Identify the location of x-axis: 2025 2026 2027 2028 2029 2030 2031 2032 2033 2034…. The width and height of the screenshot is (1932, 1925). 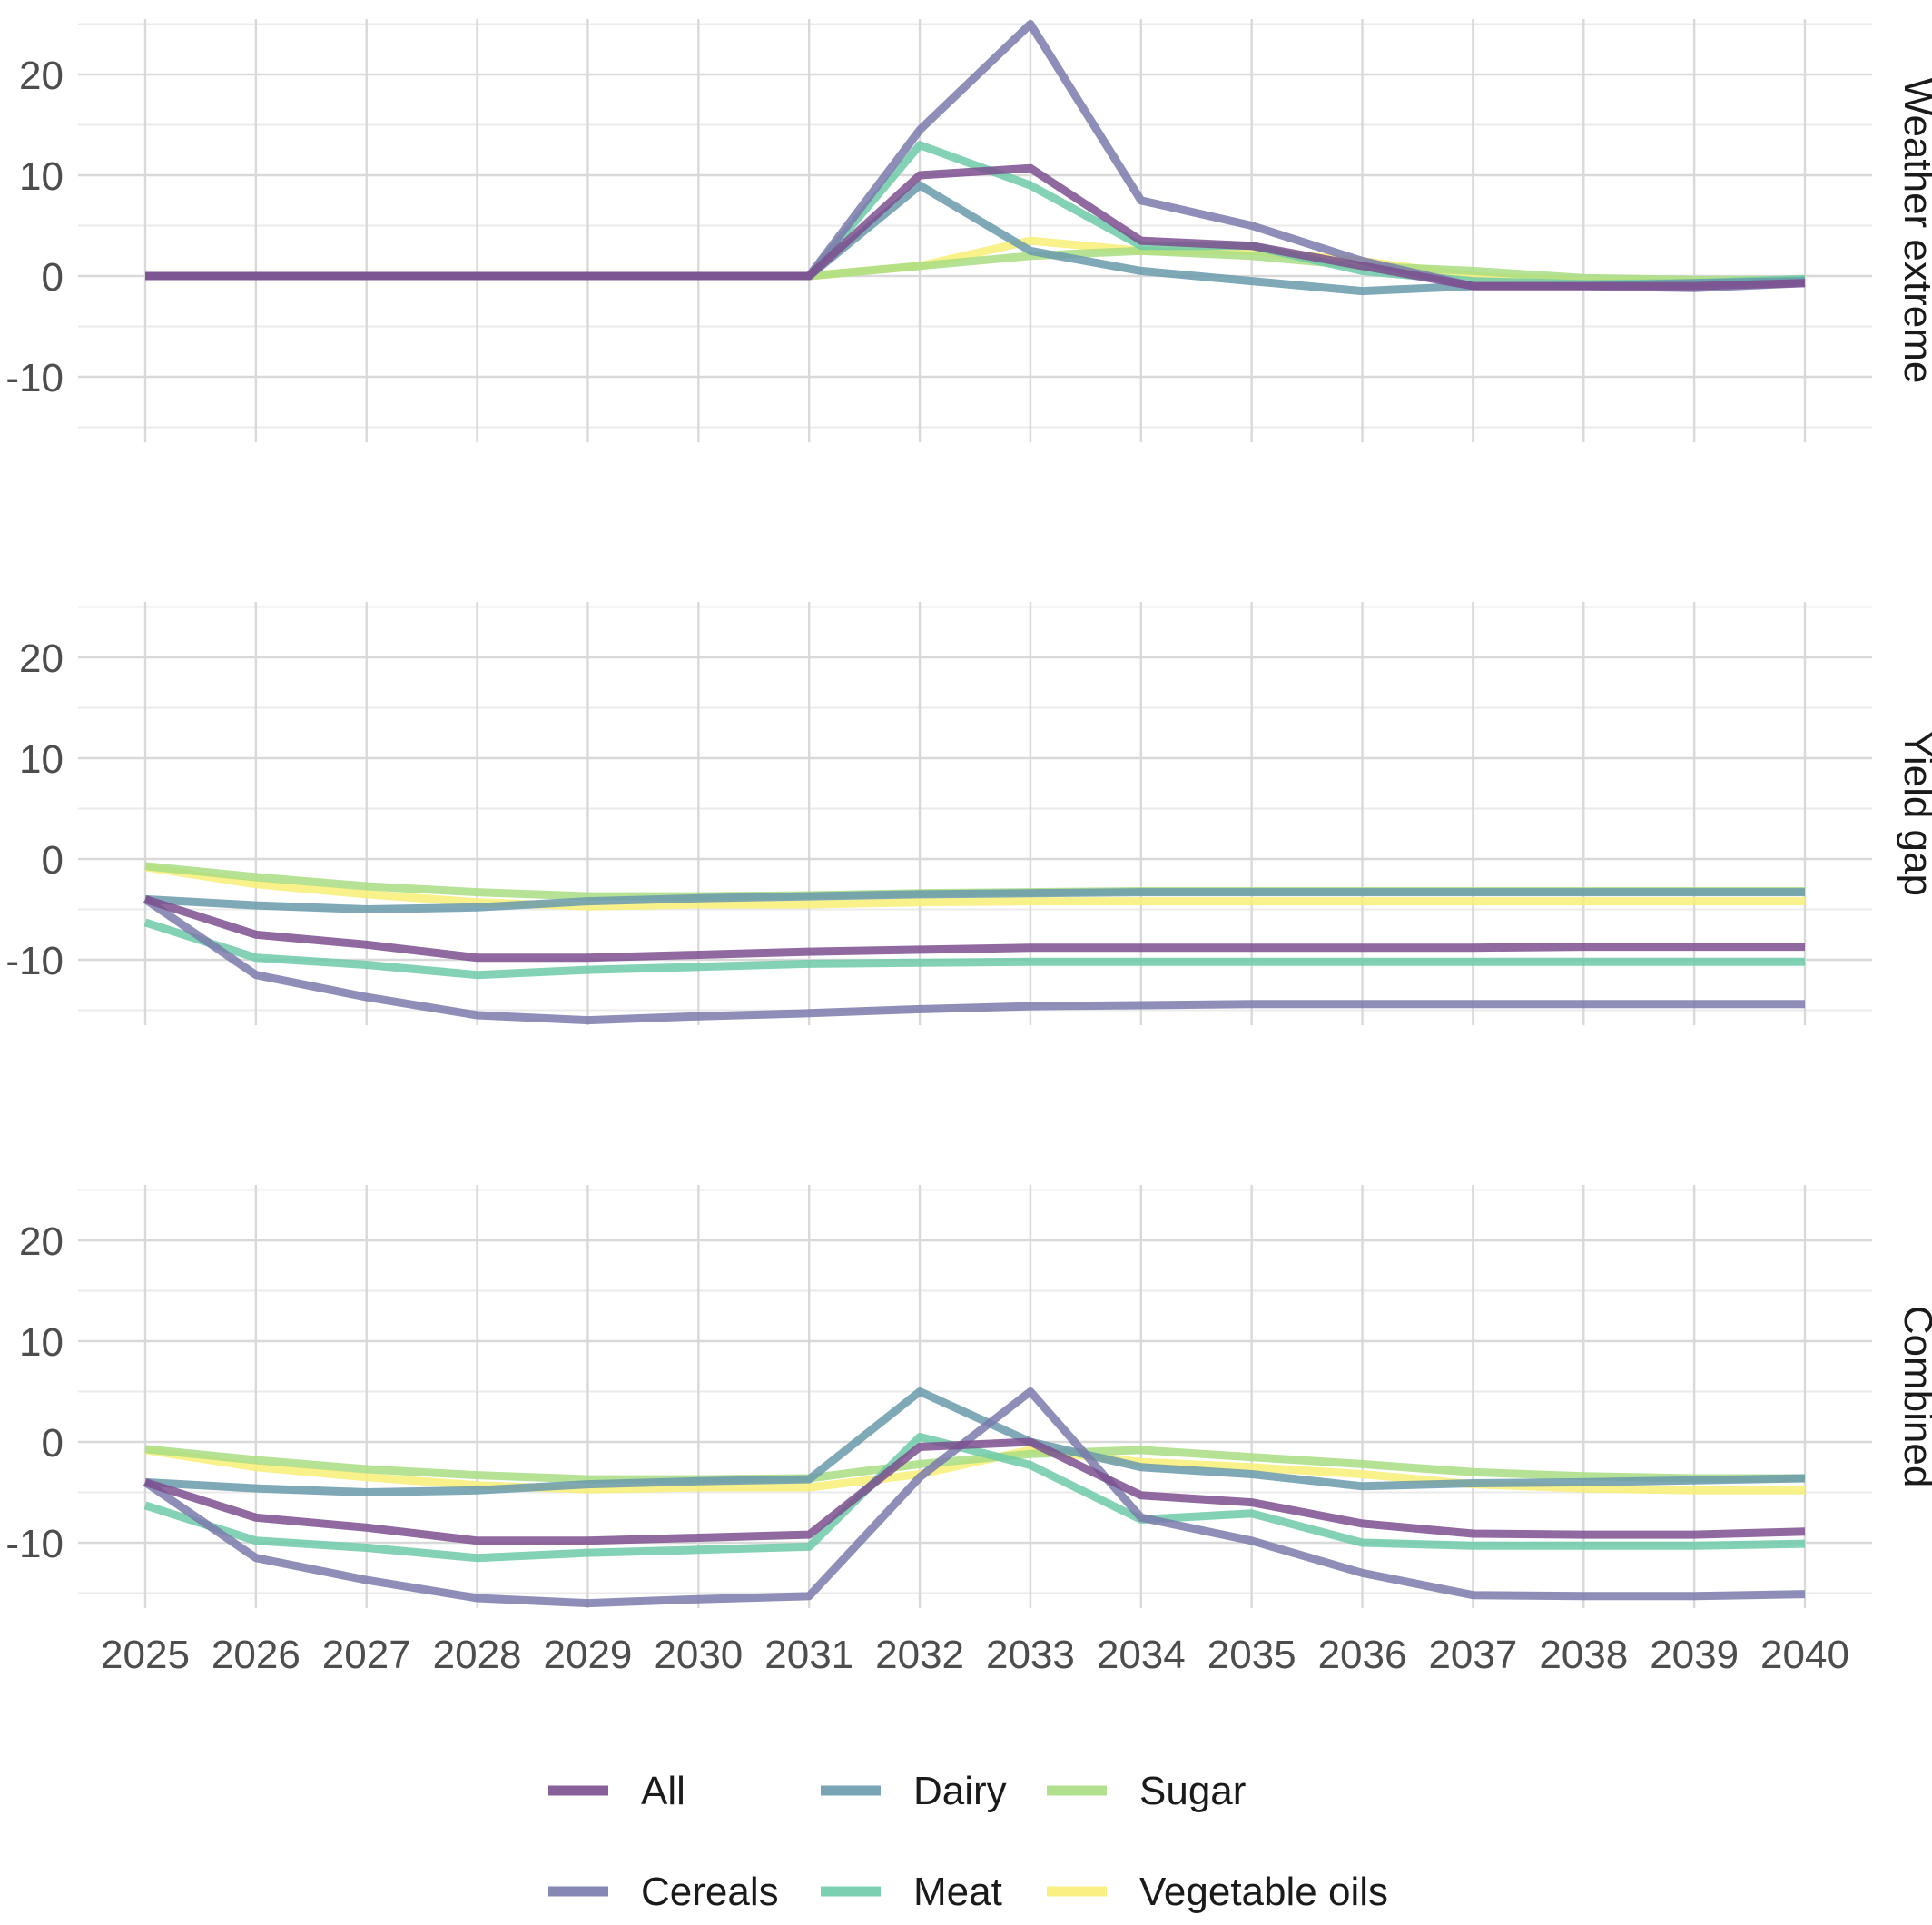
(975, 1655).